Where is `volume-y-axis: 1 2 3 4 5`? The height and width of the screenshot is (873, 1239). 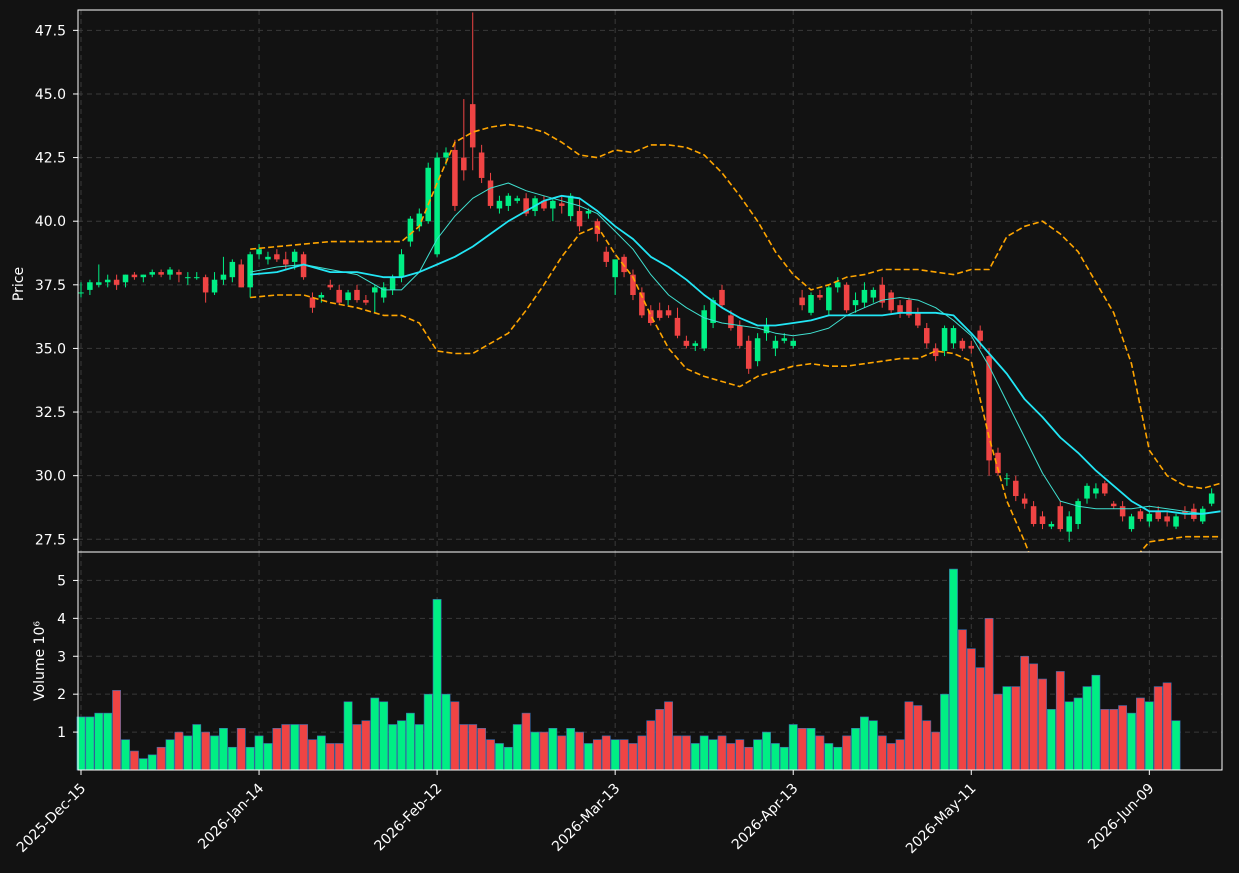
volume-y-axis: 1 2 3 4 5 is located at coordinates (67, 657).